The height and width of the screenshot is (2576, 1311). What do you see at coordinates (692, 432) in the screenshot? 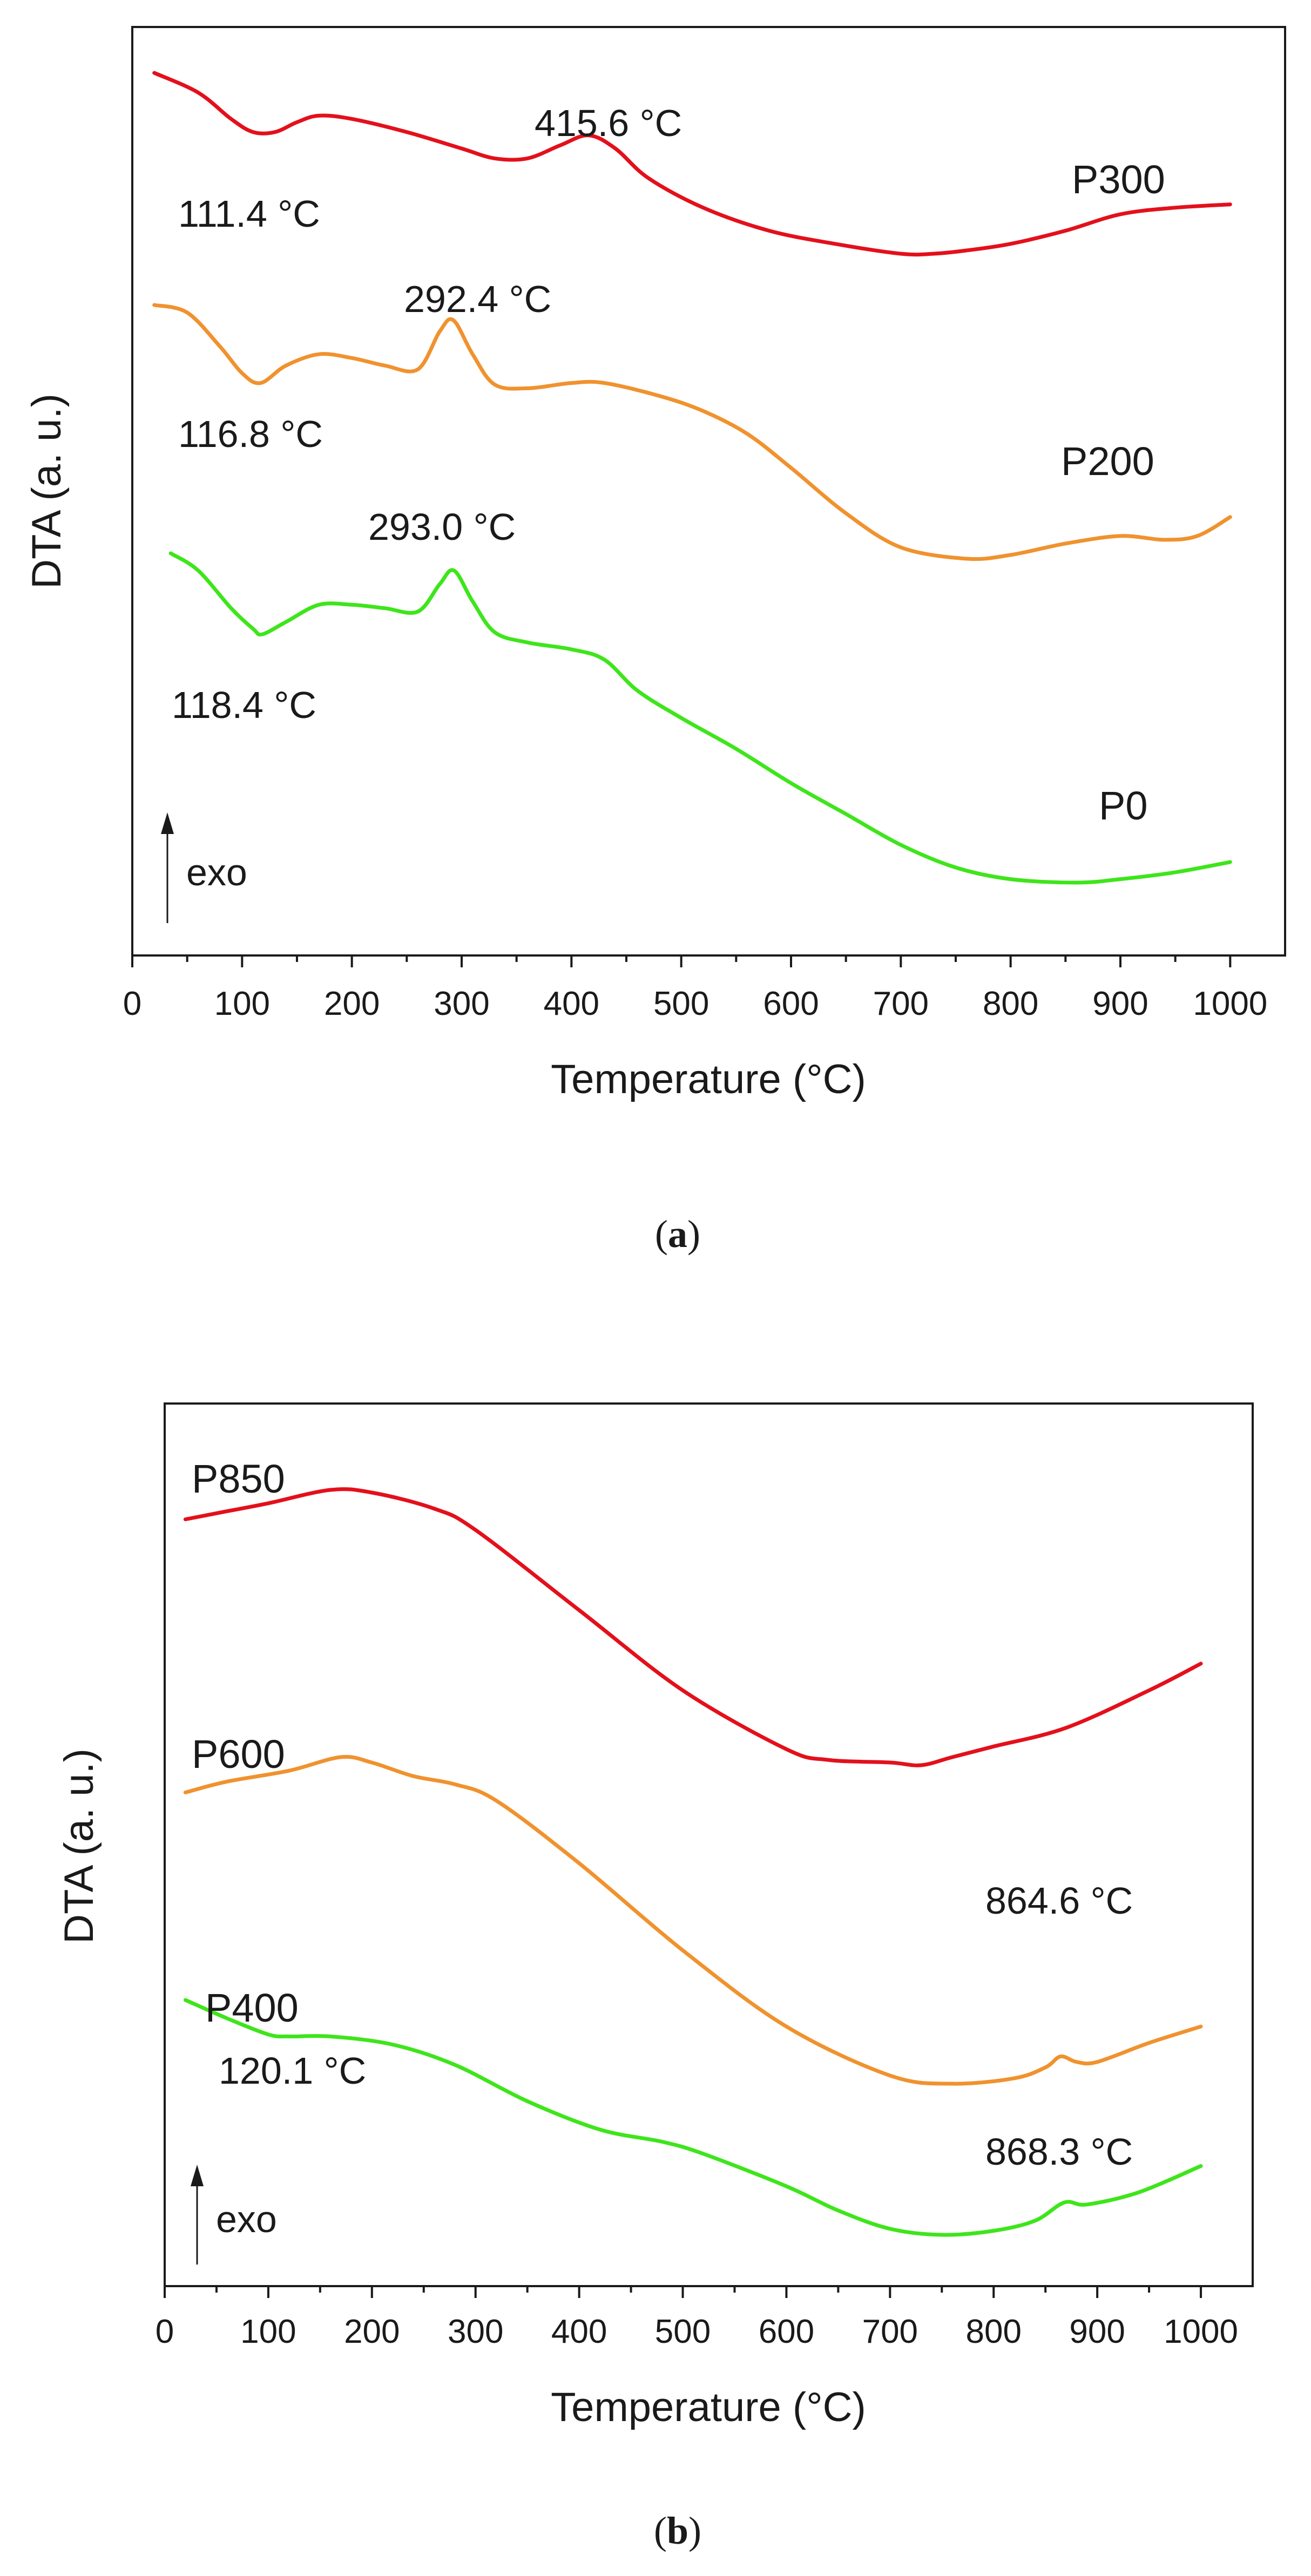
I see `series-line-p200` at bounding box center [692, 432].